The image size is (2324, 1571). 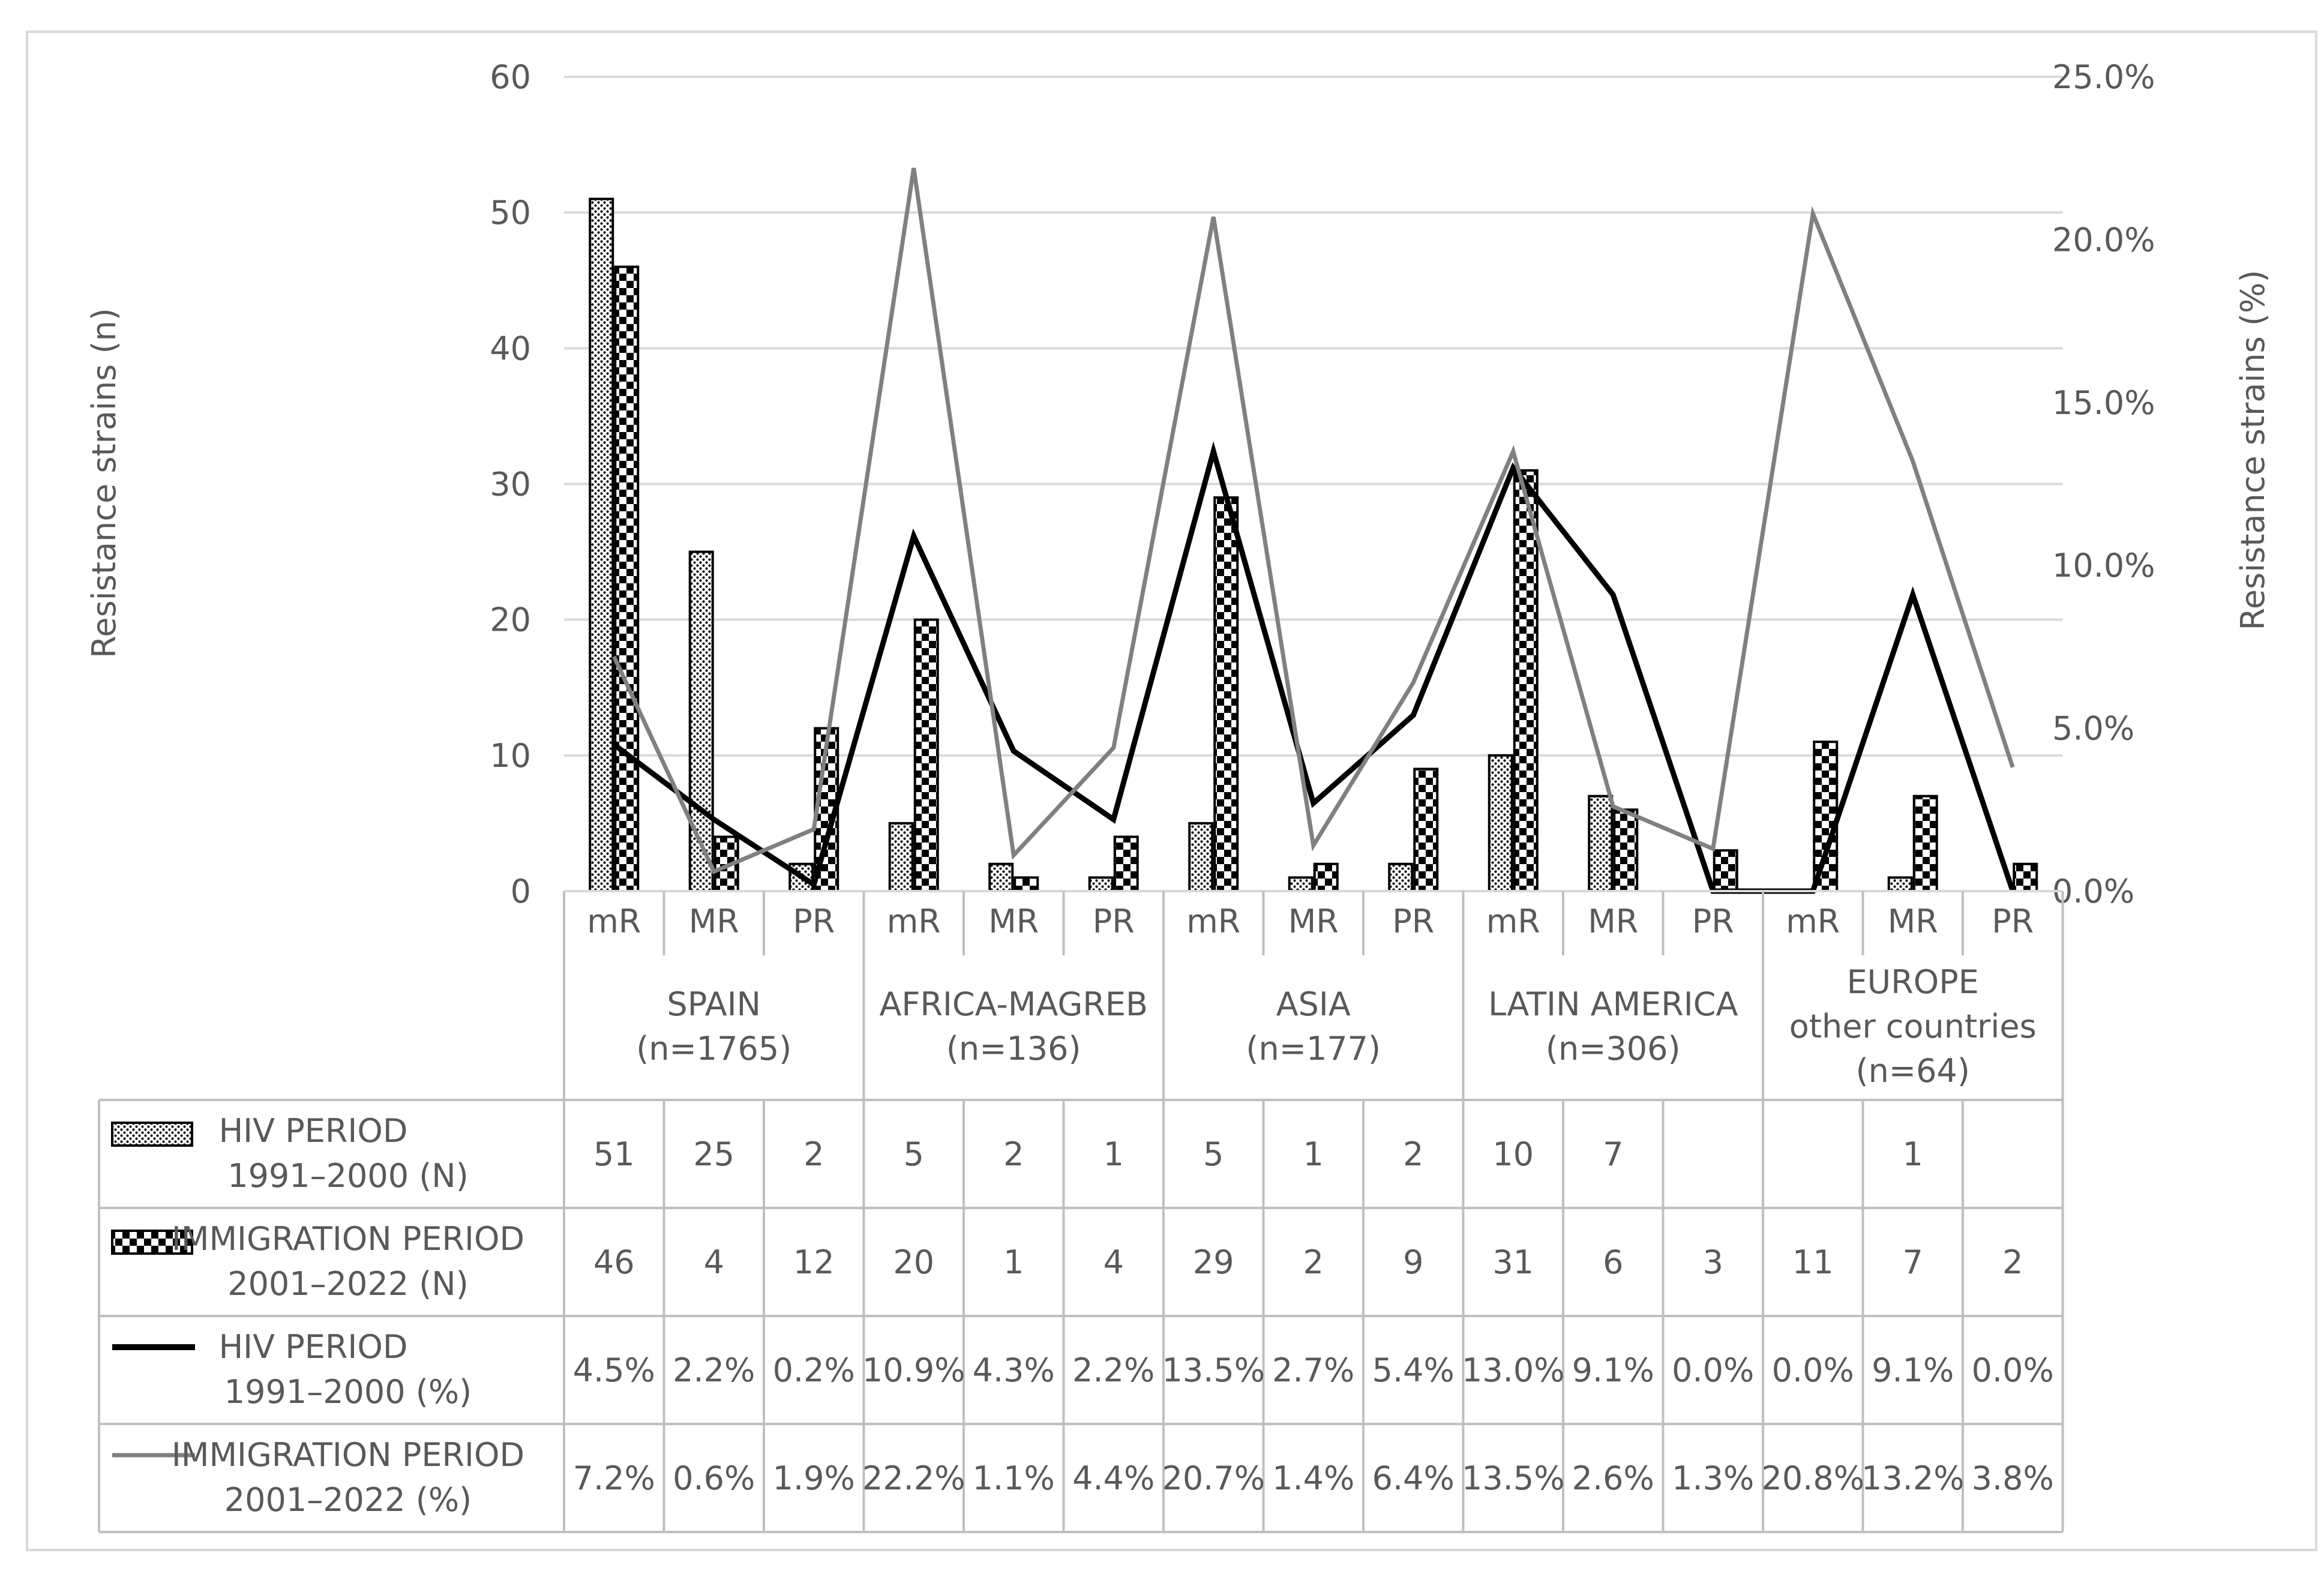 I want to click on group-label: (n=177), so click(x=1313, y=1049).